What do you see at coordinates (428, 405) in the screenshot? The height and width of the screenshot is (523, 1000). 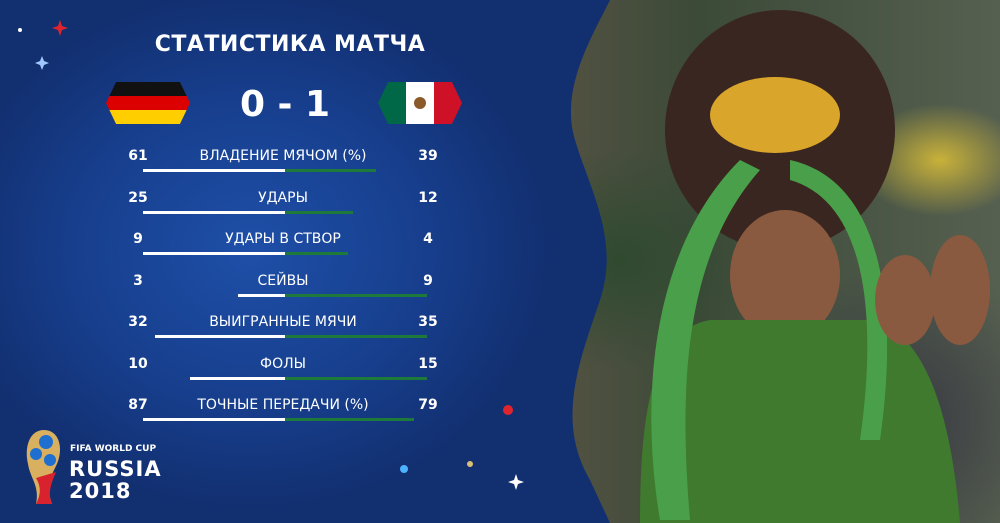 I see `away-value: 79` at bounding box center [428, 405].